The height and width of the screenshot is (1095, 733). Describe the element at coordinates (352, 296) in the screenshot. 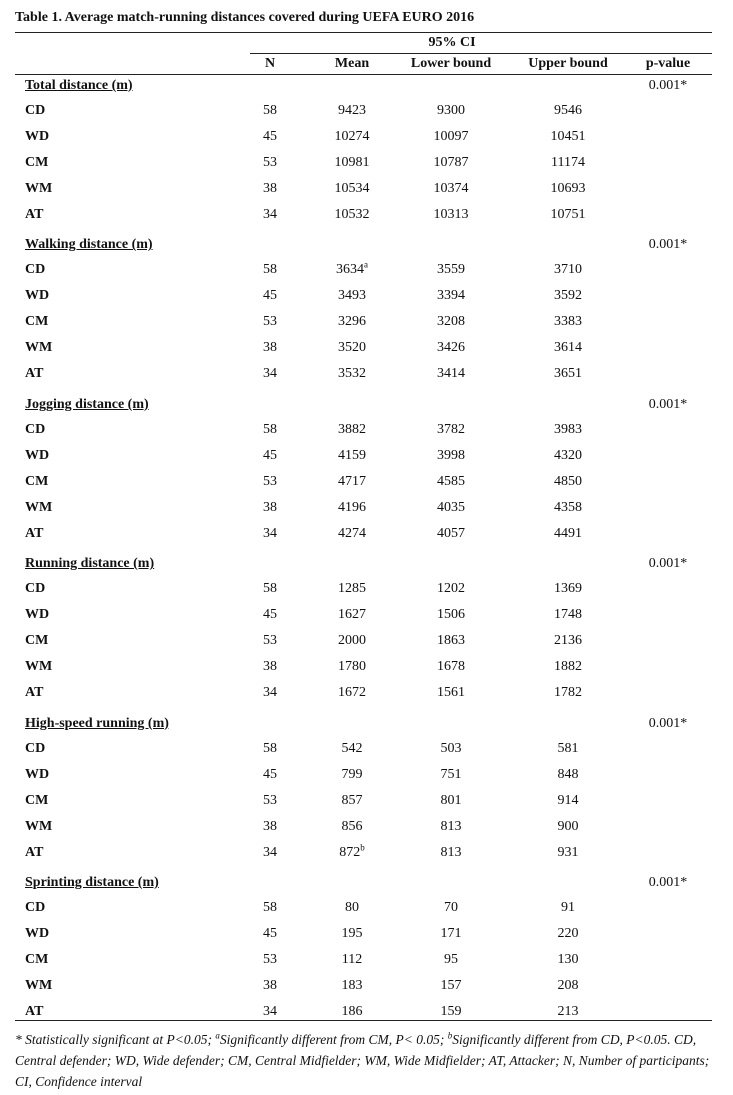

I see `mean-value: 3493` at that location.